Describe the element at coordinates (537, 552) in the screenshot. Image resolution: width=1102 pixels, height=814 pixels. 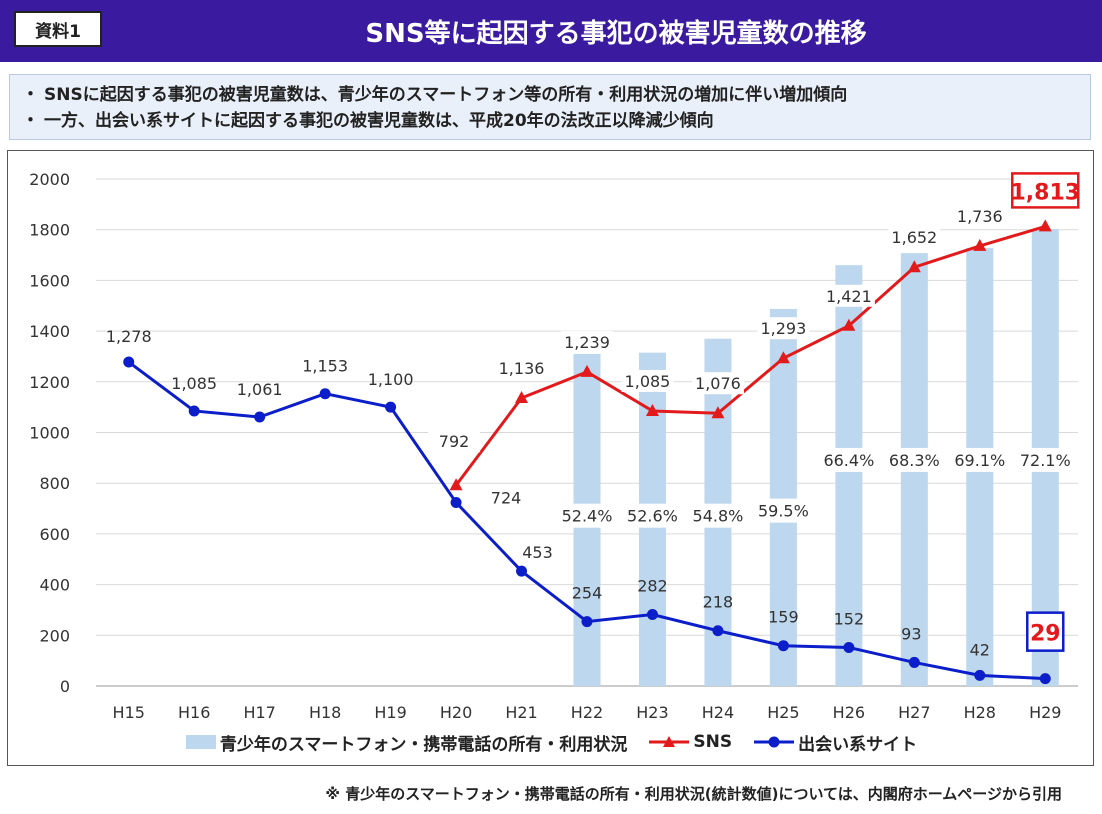
I see `deai-value-label: 453` at that location.